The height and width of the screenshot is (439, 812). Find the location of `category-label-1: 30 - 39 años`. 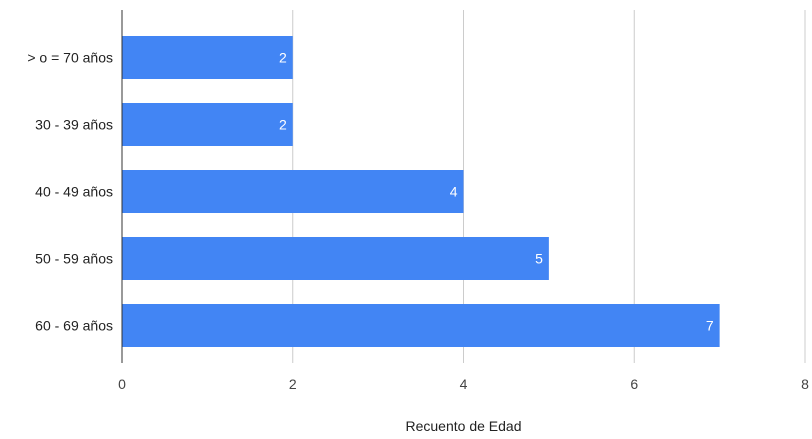

category-label-1: 30 - 39 años is located at coordinates (74, 125).